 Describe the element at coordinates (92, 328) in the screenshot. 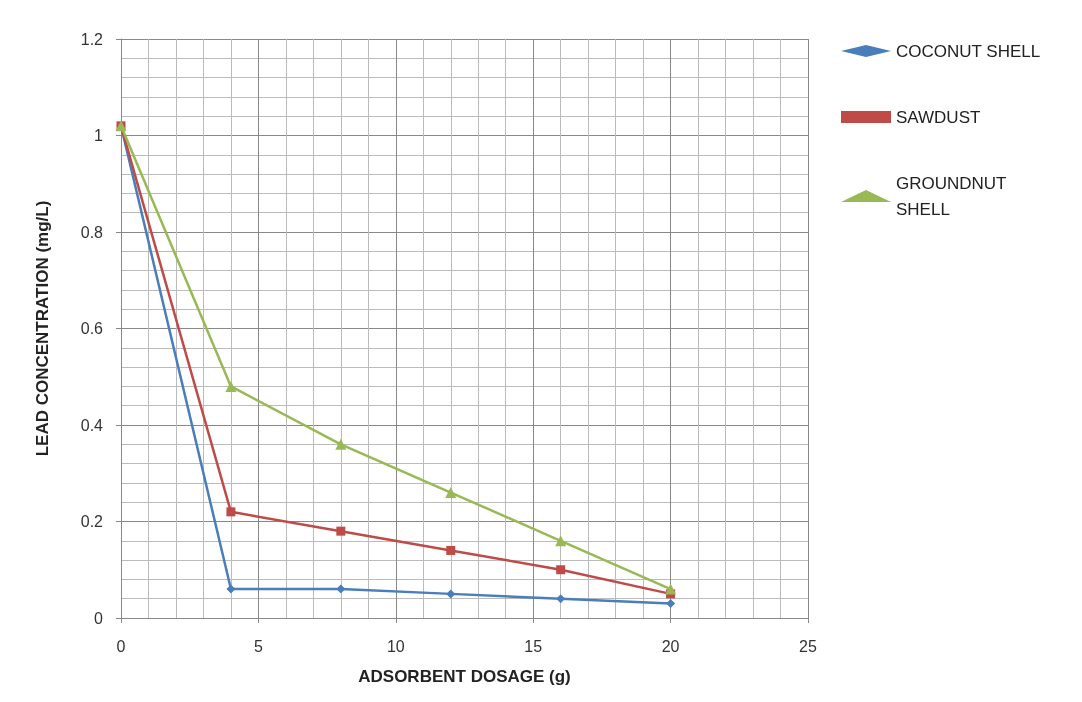

I see `y-tick-label: 0.6` at that location.